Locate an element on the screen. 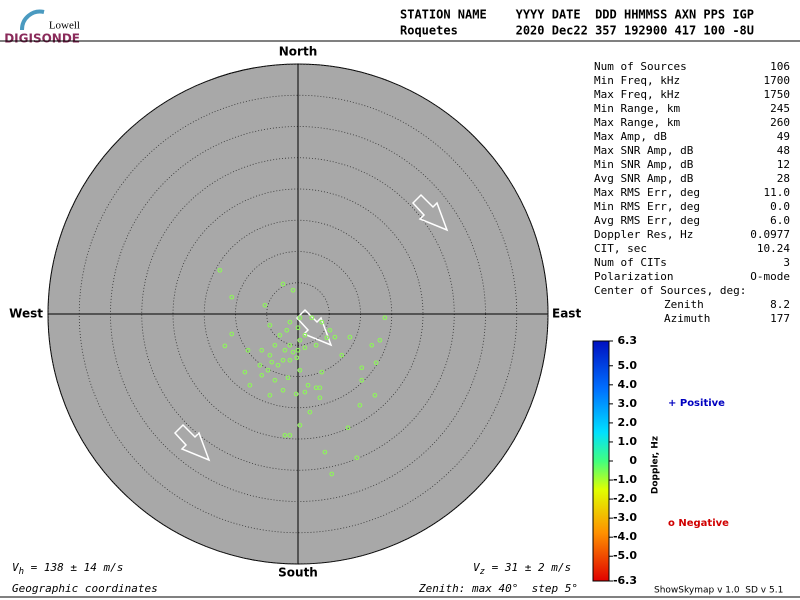  stat-value: 3 is located at coordinates (786, 262).